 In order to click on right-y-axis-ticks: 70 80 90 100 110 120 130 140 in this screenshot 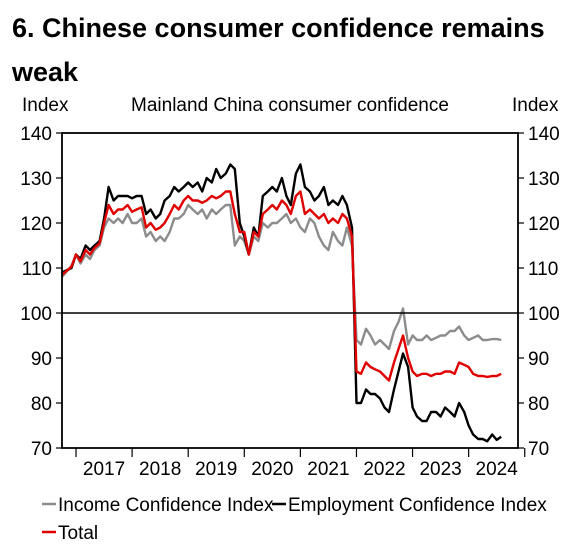, I will do `click(539, 292)`.